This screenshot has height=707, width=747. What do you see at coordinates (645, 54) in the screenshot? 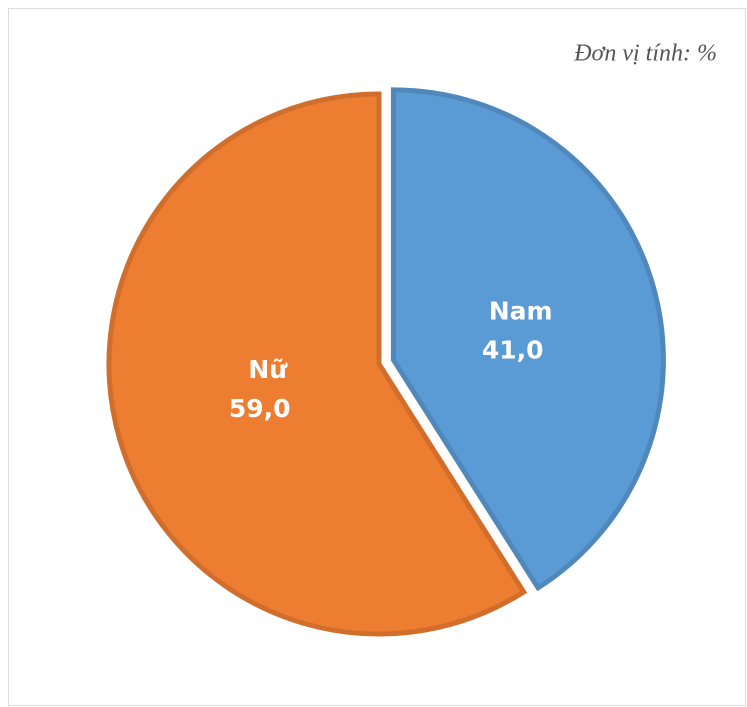
I see `unit-label: Đơn vị tính: %` at bounding box center [645, 54].